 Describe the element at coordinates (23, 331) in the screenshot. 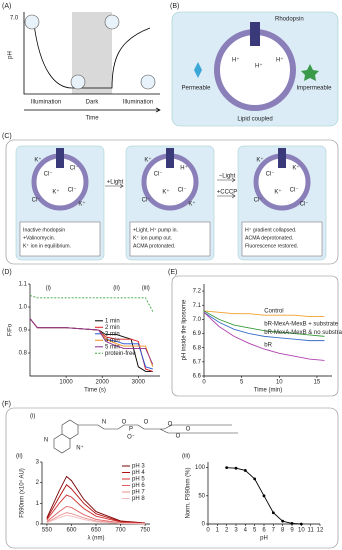

I see `y-tick-label: 0.9` at that location.